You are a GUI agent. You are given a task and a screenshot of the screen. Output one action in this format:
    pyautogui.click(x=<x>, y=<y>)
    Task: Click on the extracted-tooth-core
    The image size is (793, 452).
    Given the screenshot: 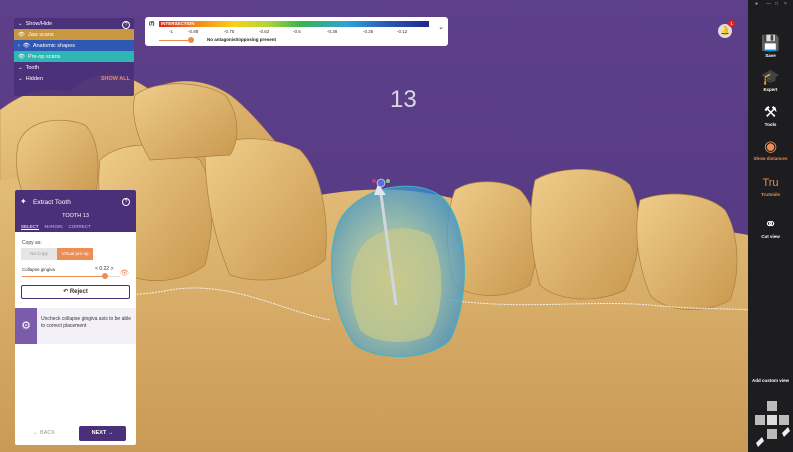 What is the action you would take?
    pyautogui.click(x=396, y=285)
    